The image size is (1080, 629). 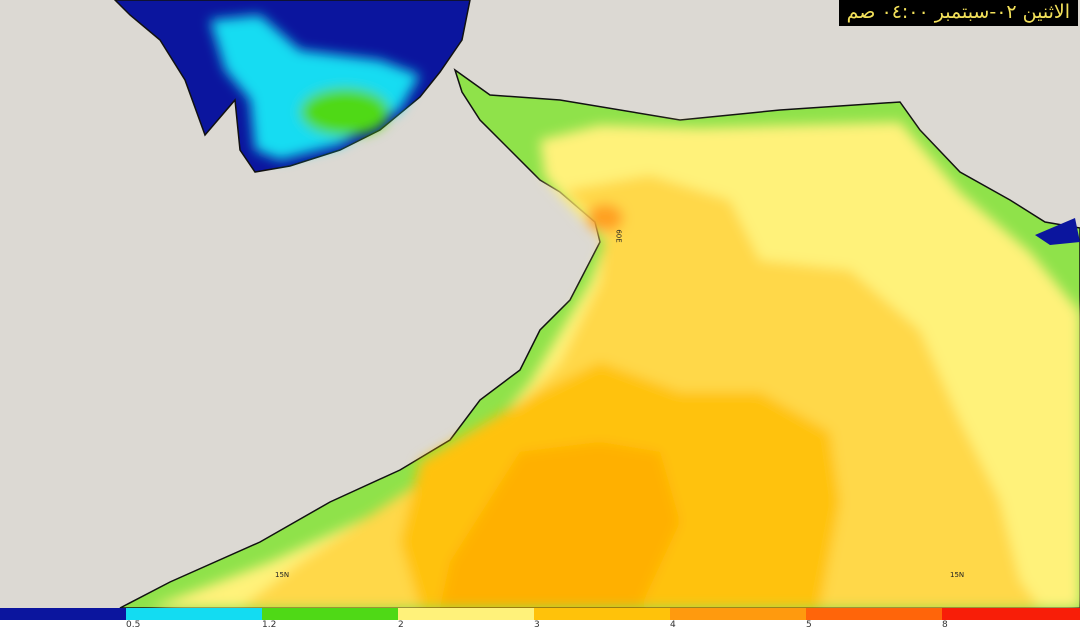 I want to click on lat-label-left: 15N, so click(x=282, y=575).